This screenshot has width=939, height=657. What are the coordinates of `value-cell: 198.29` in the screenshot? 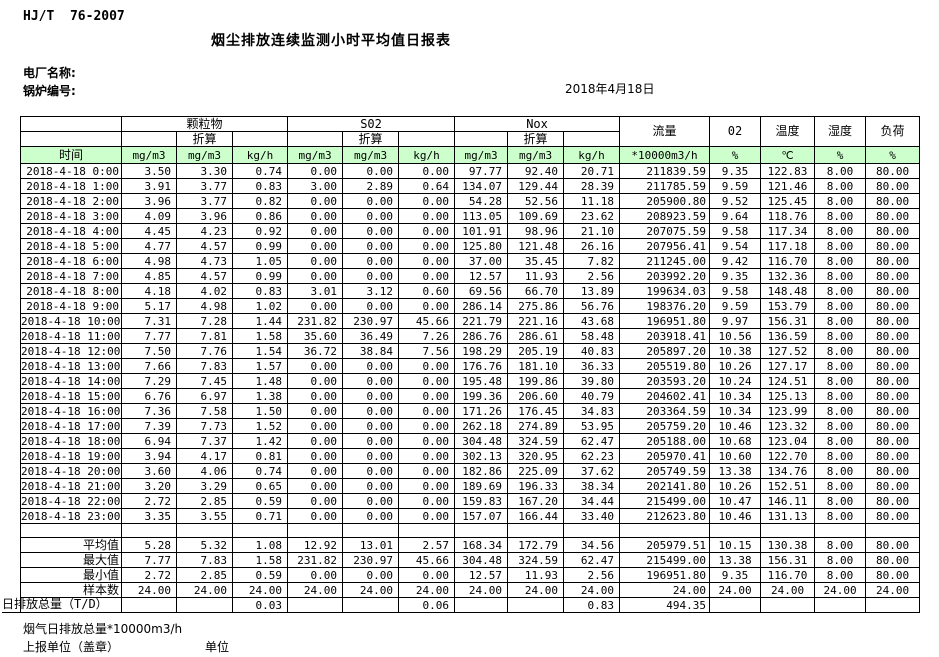 It's located at (481, 351).